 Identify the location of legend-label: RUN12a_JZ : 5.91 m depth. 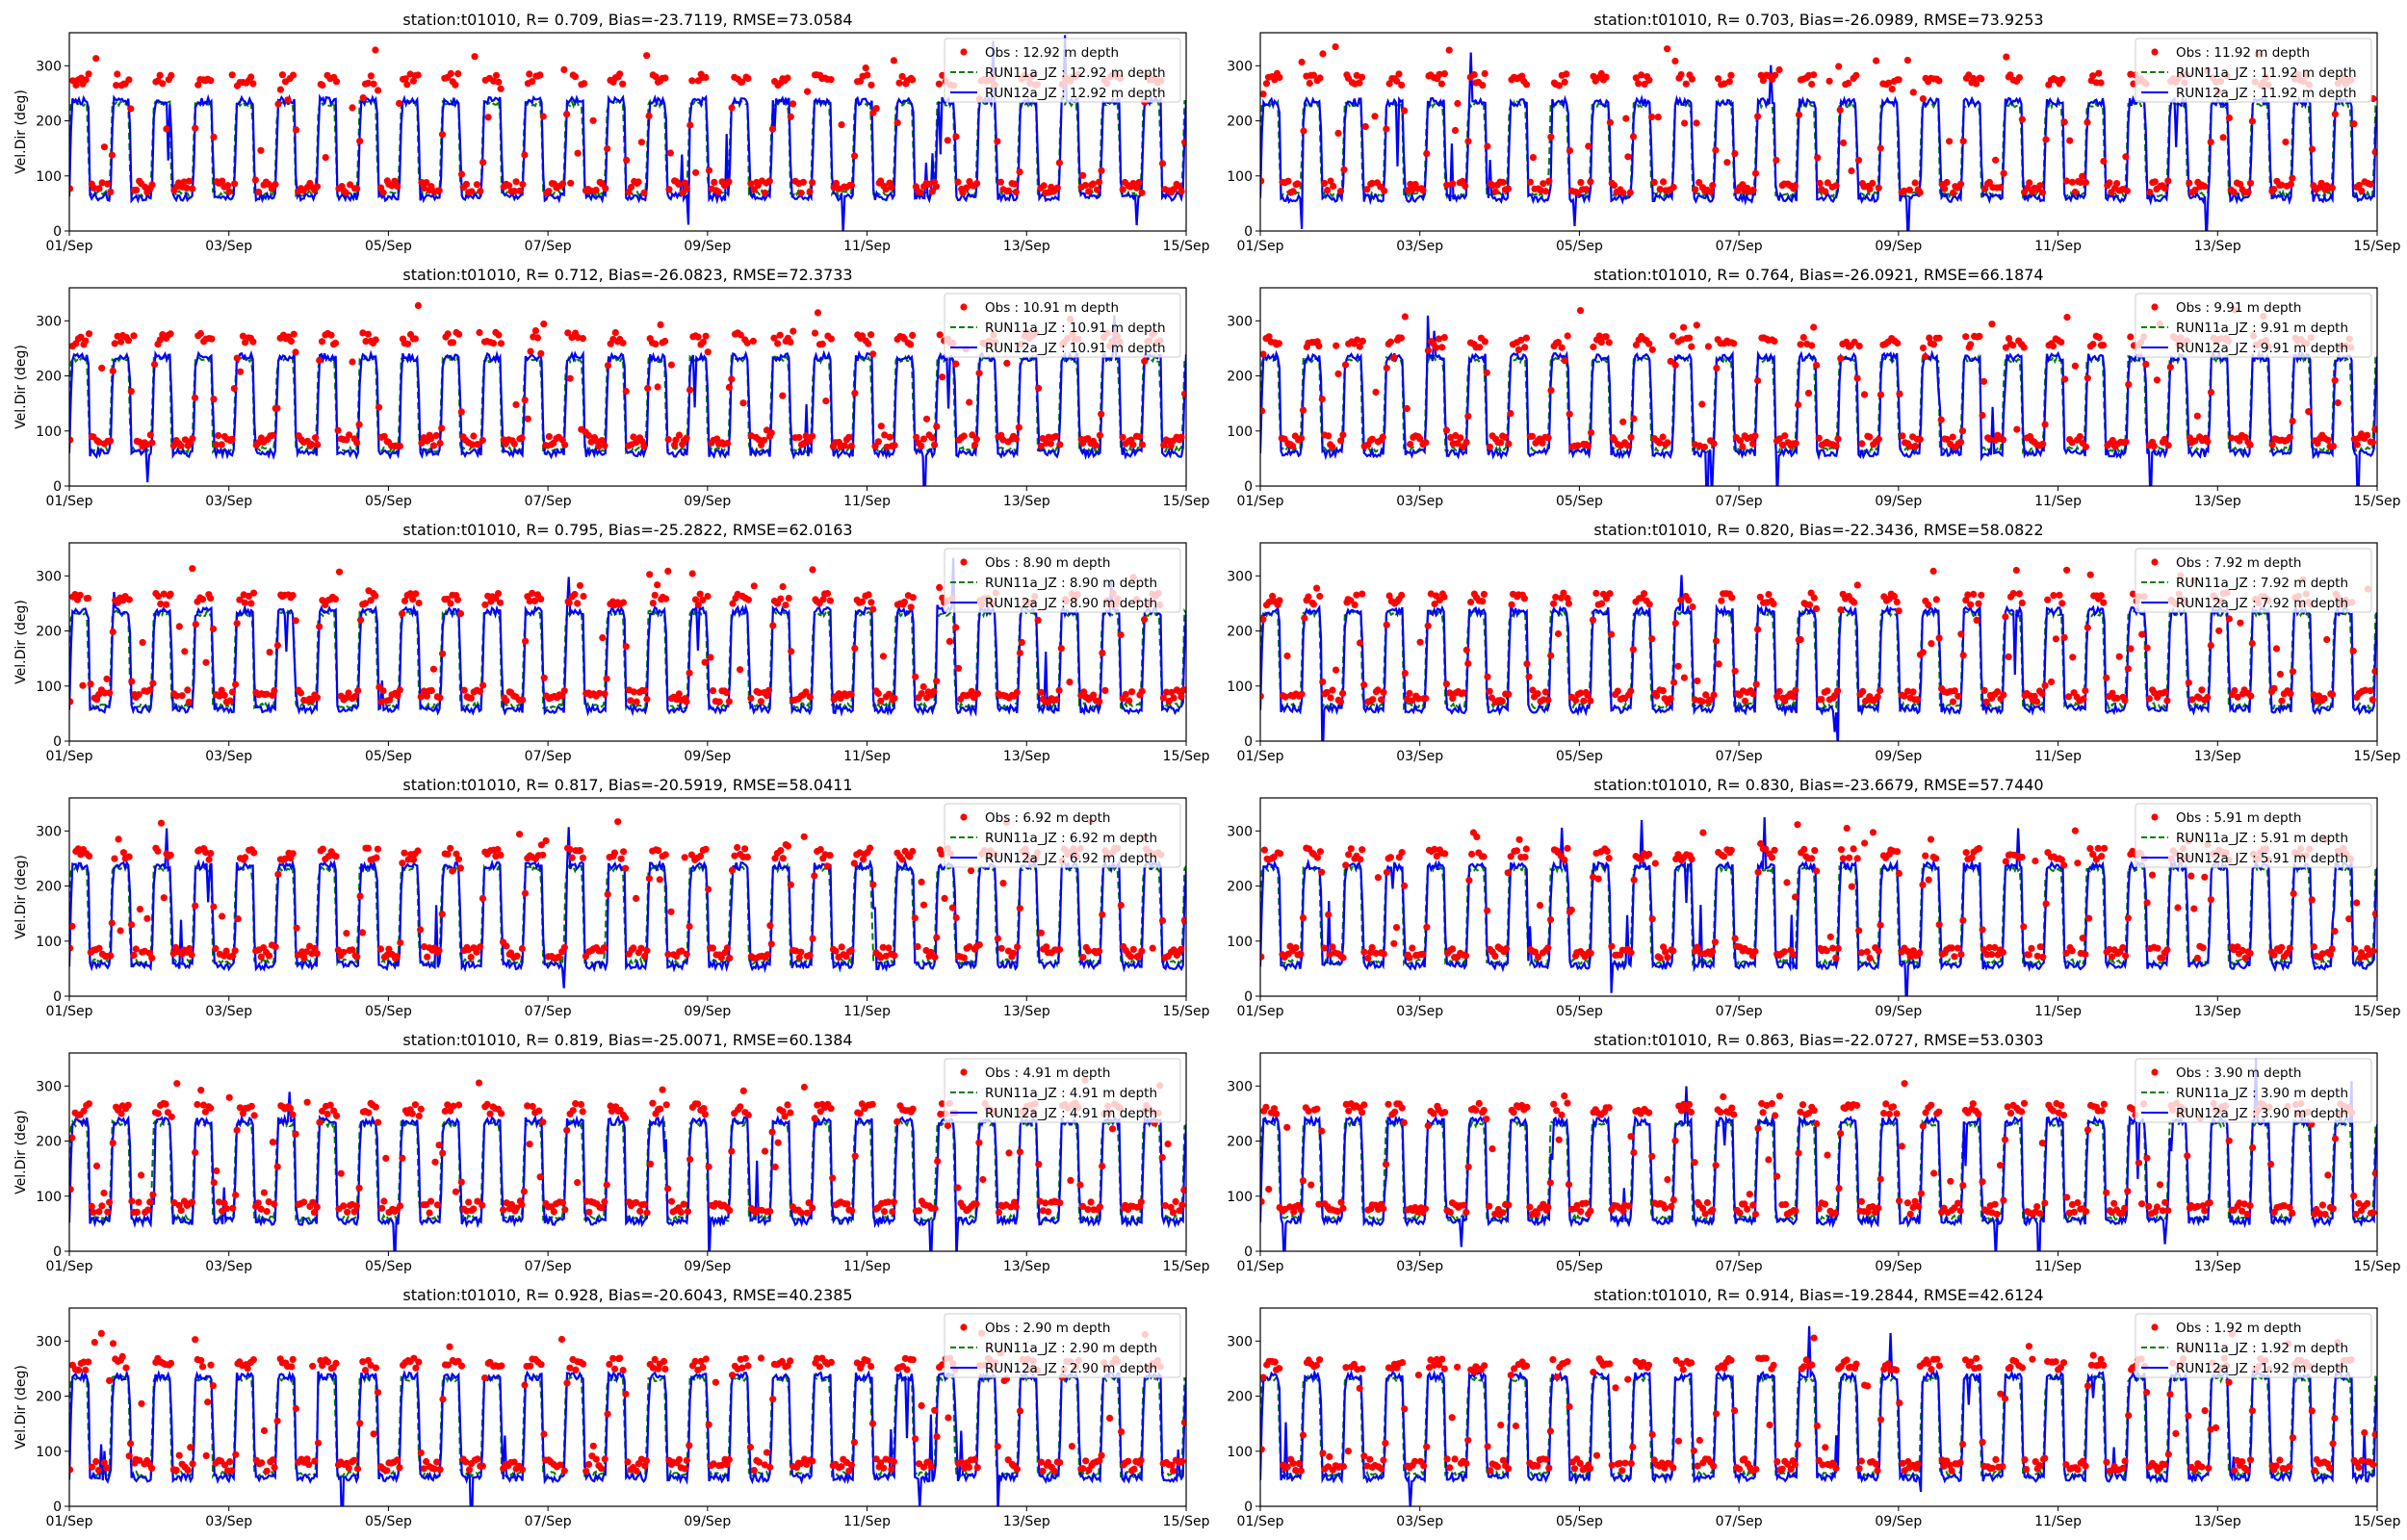
(2262, 858).